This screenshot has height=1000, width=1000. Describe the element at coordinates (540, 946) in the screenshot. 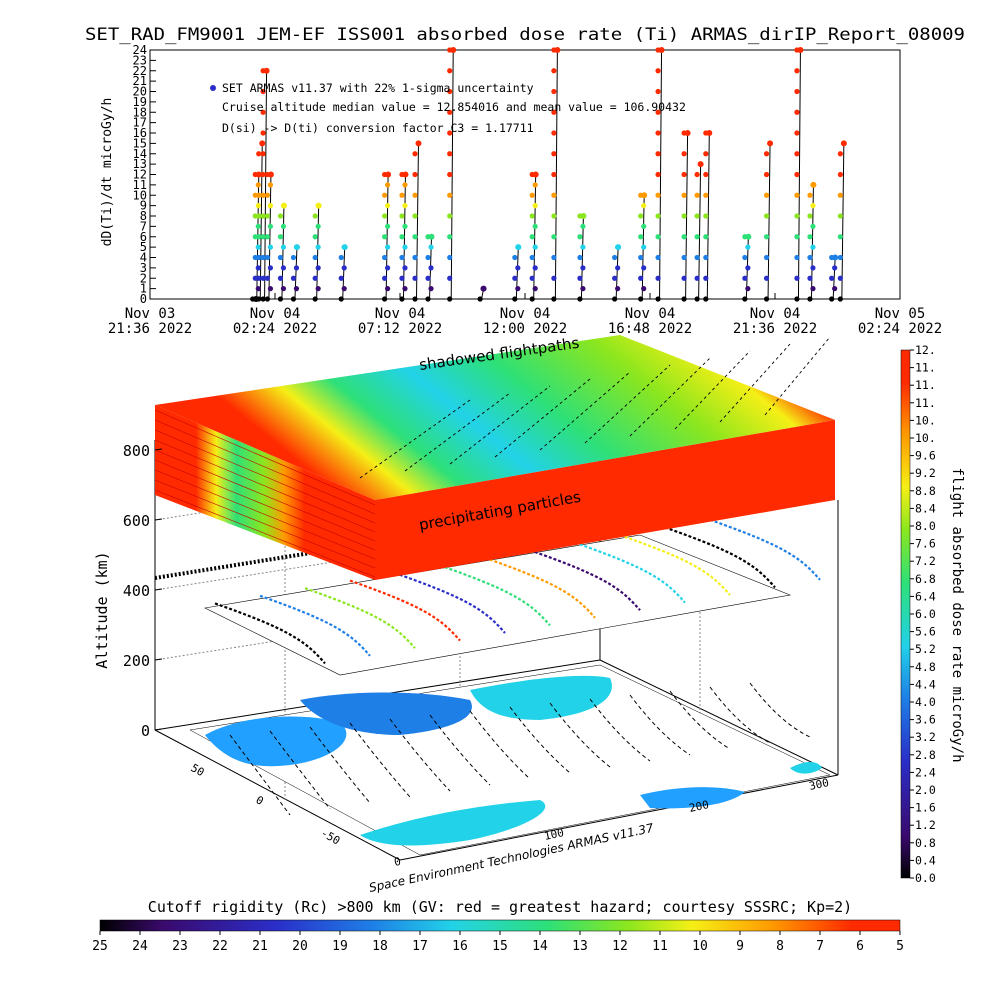

I see `bottom-cb-tick-label: 14` at that location.